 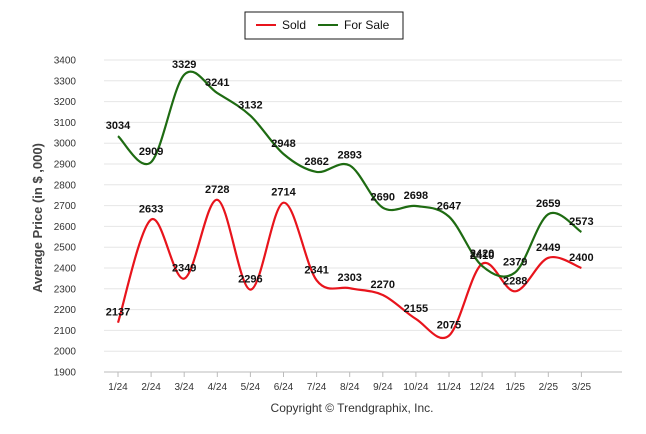 I want to click on data-label-for-sale: 2410, so click(x=482, y=256).